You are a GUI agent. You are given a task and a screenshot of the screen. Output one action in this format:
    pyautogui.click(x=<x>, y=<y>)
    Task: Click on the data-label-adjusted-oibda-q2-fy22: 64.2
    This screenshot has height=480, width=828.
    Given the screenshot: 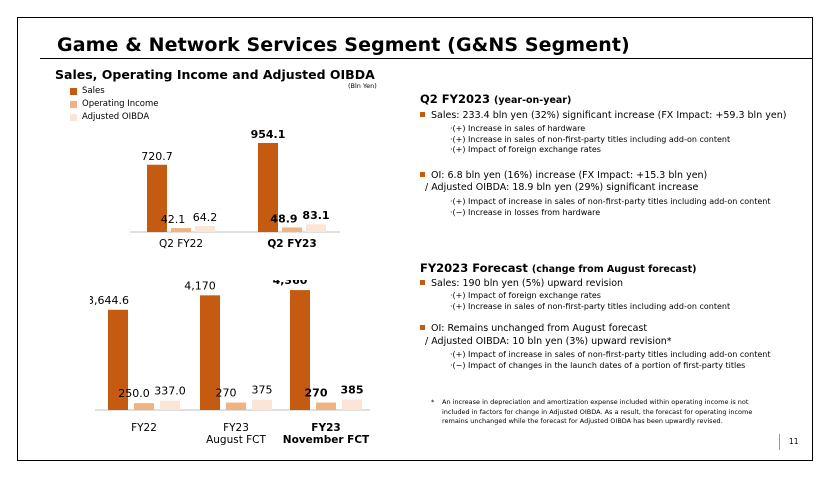 What is the action you would take?
    pyautogui.click(x=205, y=217)
    